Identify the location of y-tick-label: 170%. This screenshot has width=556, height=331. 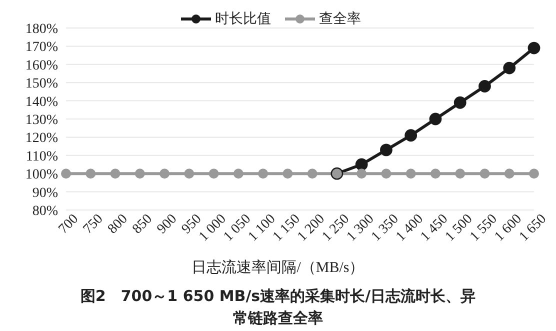
(41, 48).